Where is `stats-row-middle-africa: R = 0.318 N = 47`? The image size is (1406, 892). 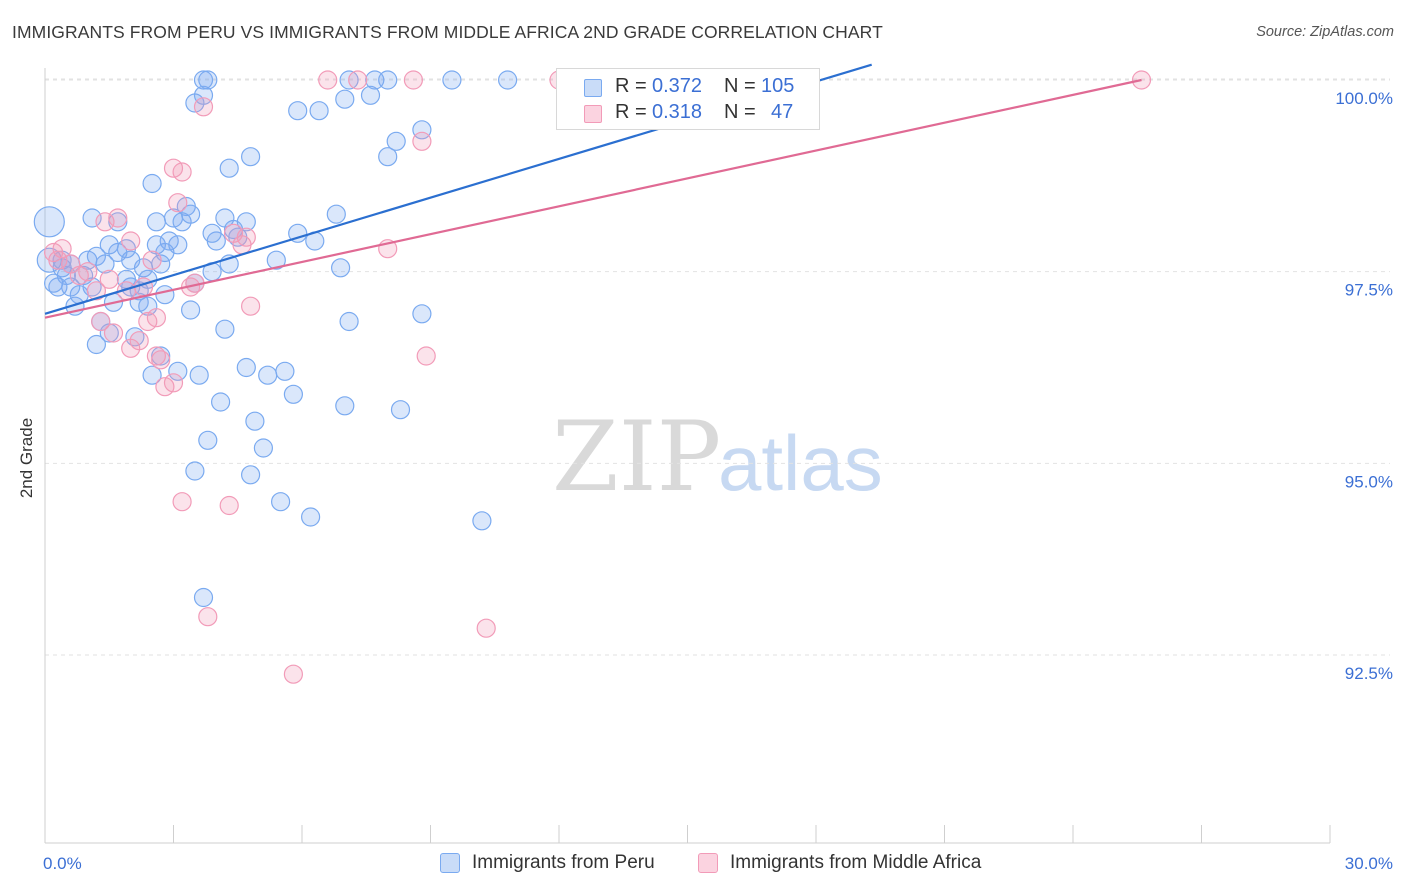
stats-row-middle-africa: R = 0.318 N = 47 is located at coordinates (688, 114).